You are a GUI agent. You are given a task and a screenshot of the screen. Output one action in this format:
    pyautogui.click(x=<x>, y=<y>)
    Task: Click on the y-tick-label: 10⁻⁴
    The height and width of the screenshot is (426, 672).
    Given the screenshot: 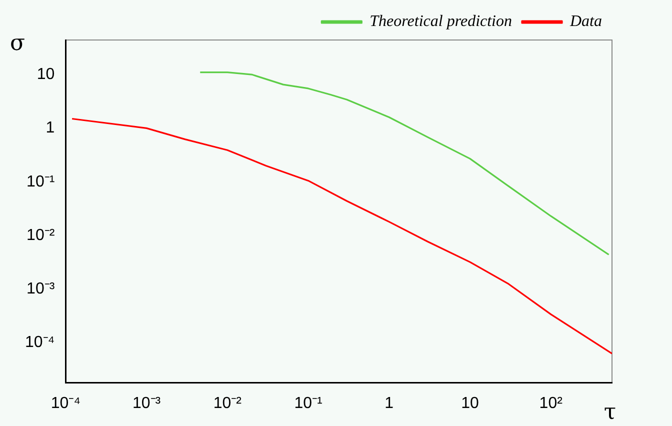 What is the action you would take?
    pyautogui.click(x=40, y=343)
    